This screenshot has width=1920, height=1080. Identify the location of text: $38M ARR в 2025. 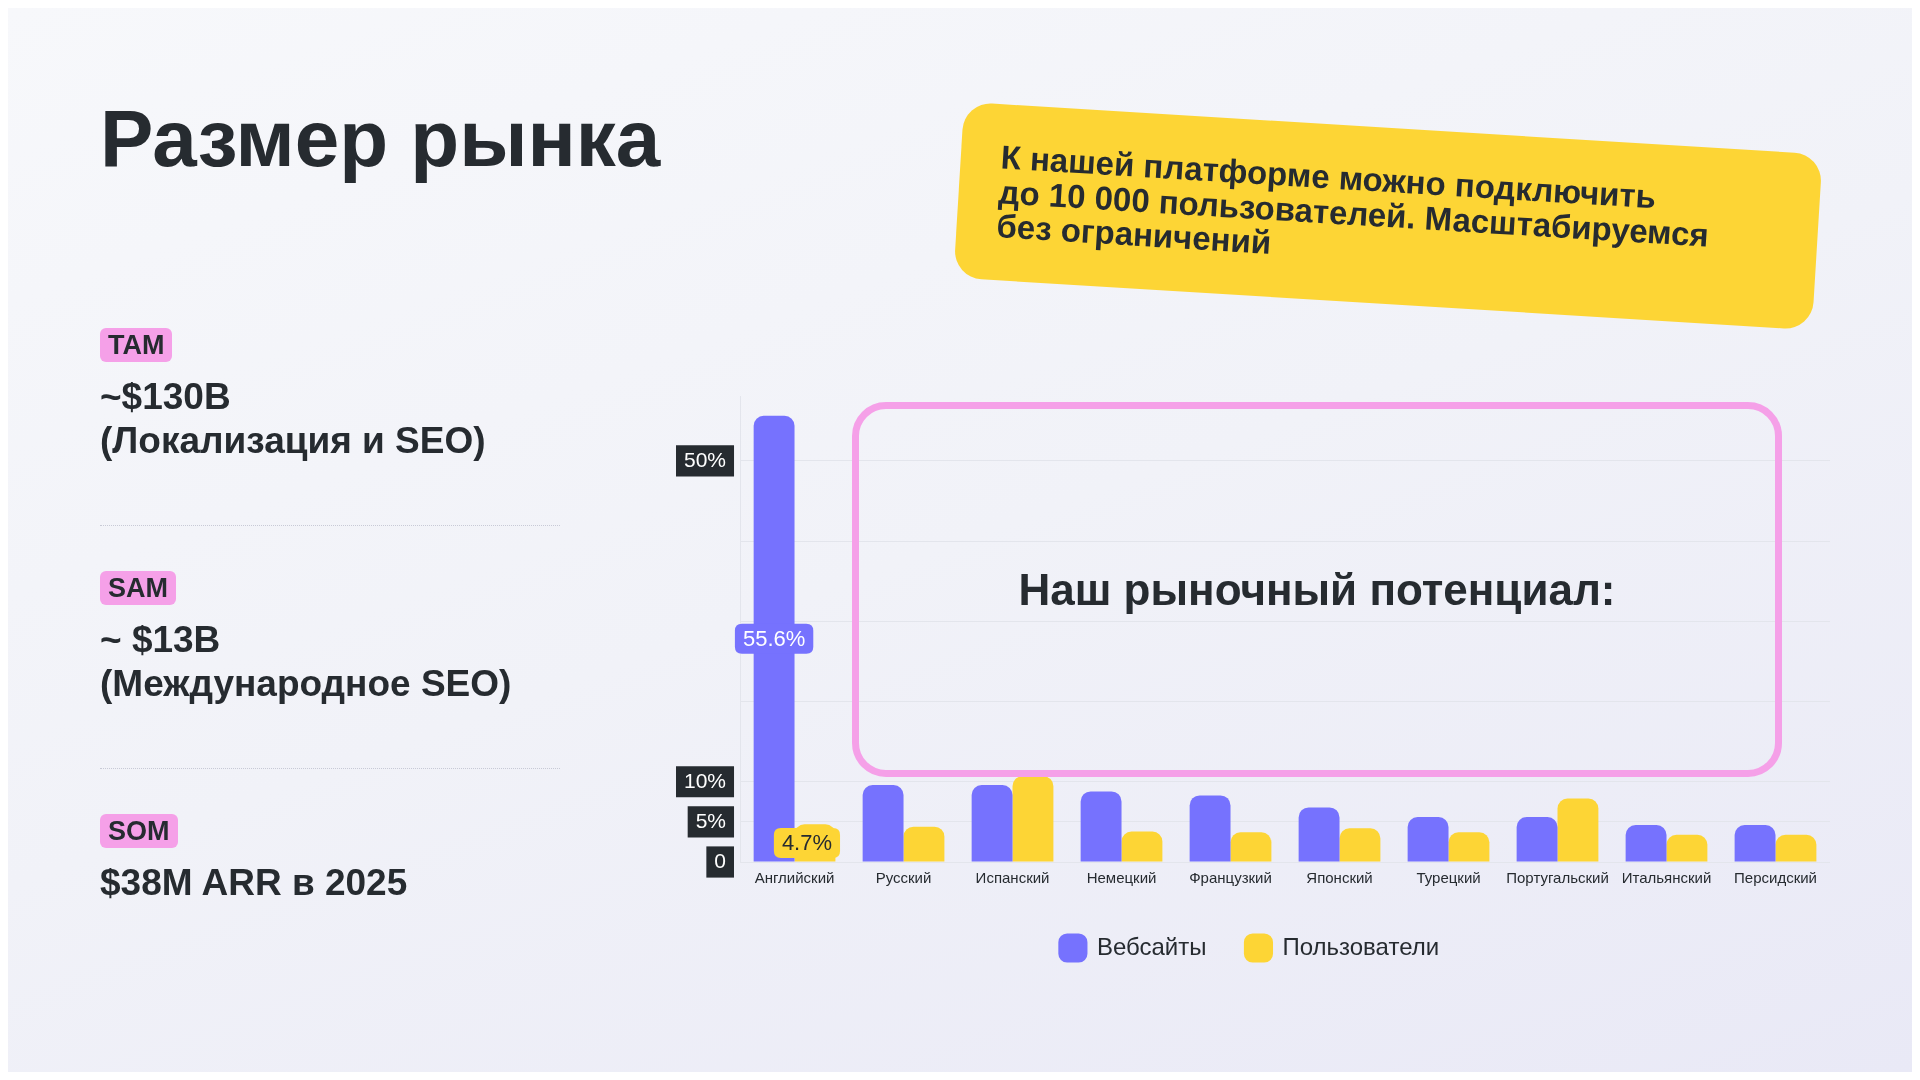
(254, 883).